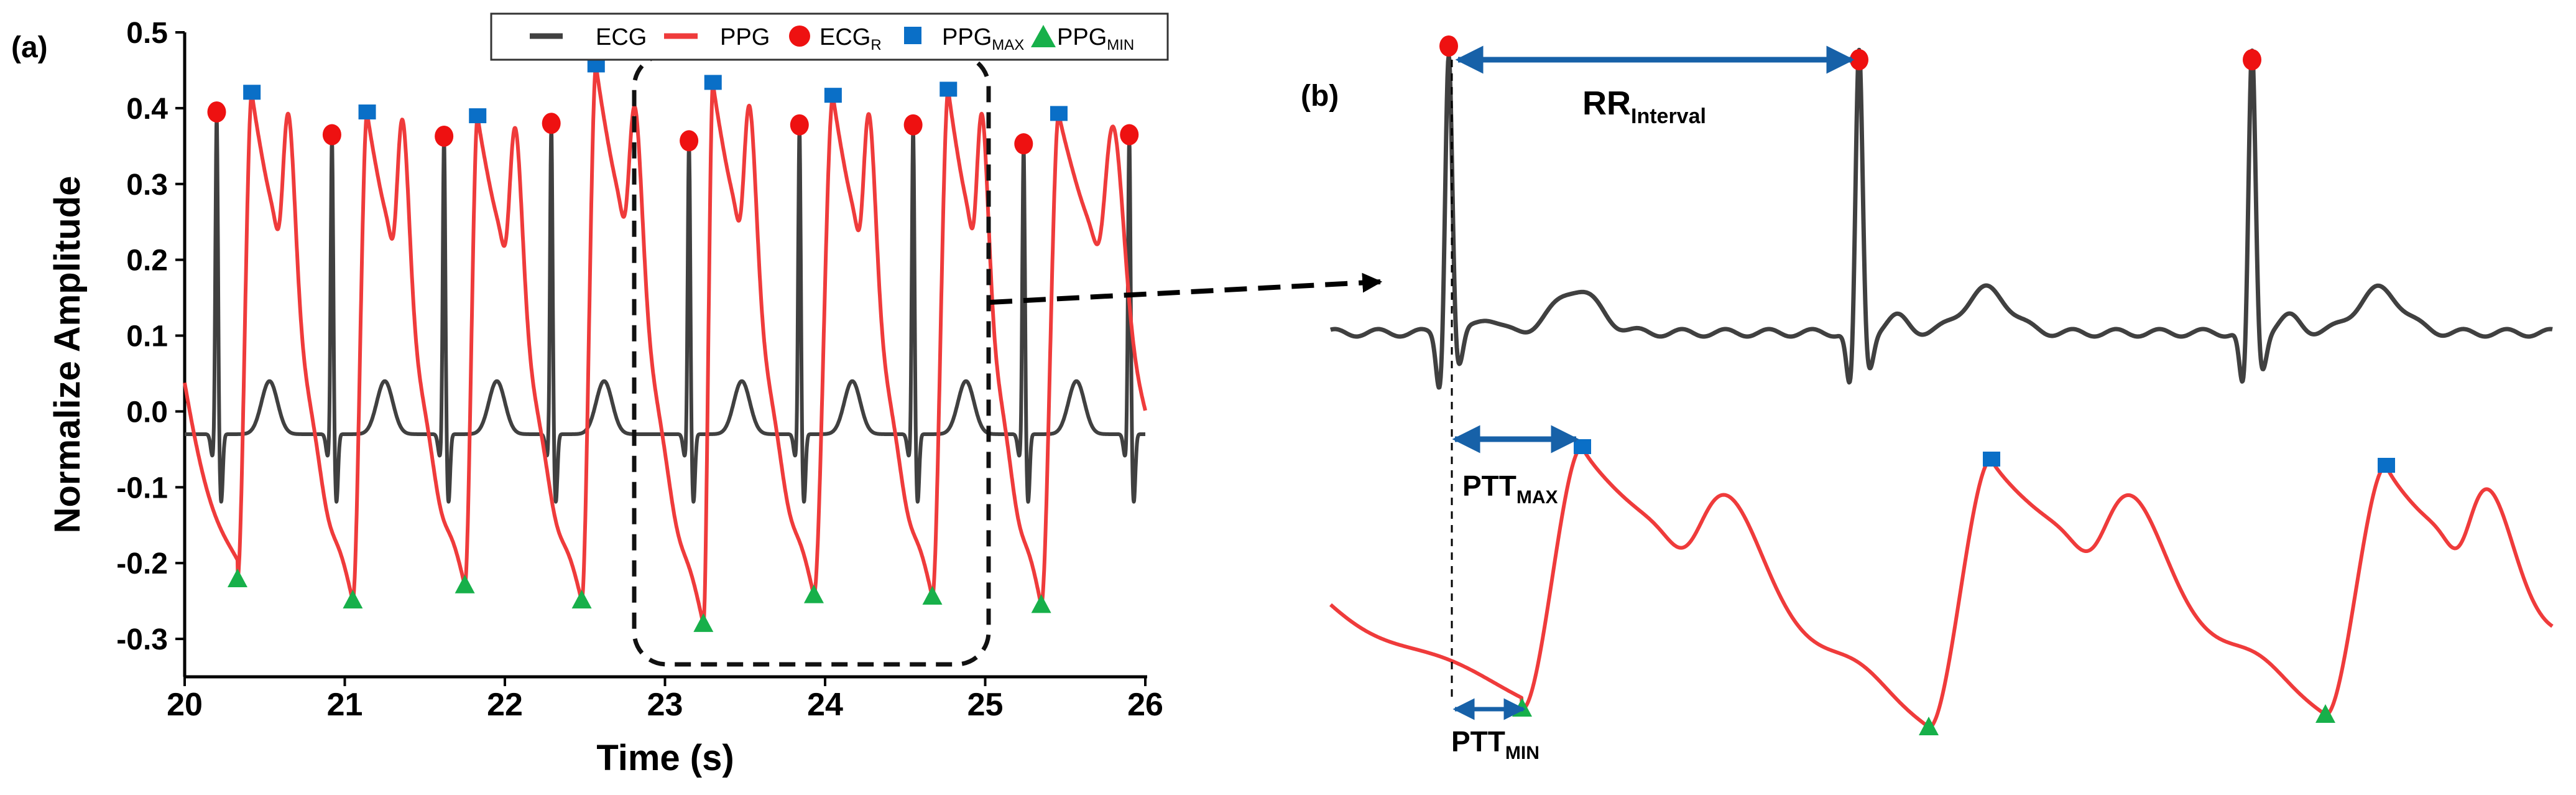 The width and height of the screenshot is (2576, 795). Describe the element at coordinates (29, 48) in the screenshot. I see `panel-a-label: (a)` at that location.